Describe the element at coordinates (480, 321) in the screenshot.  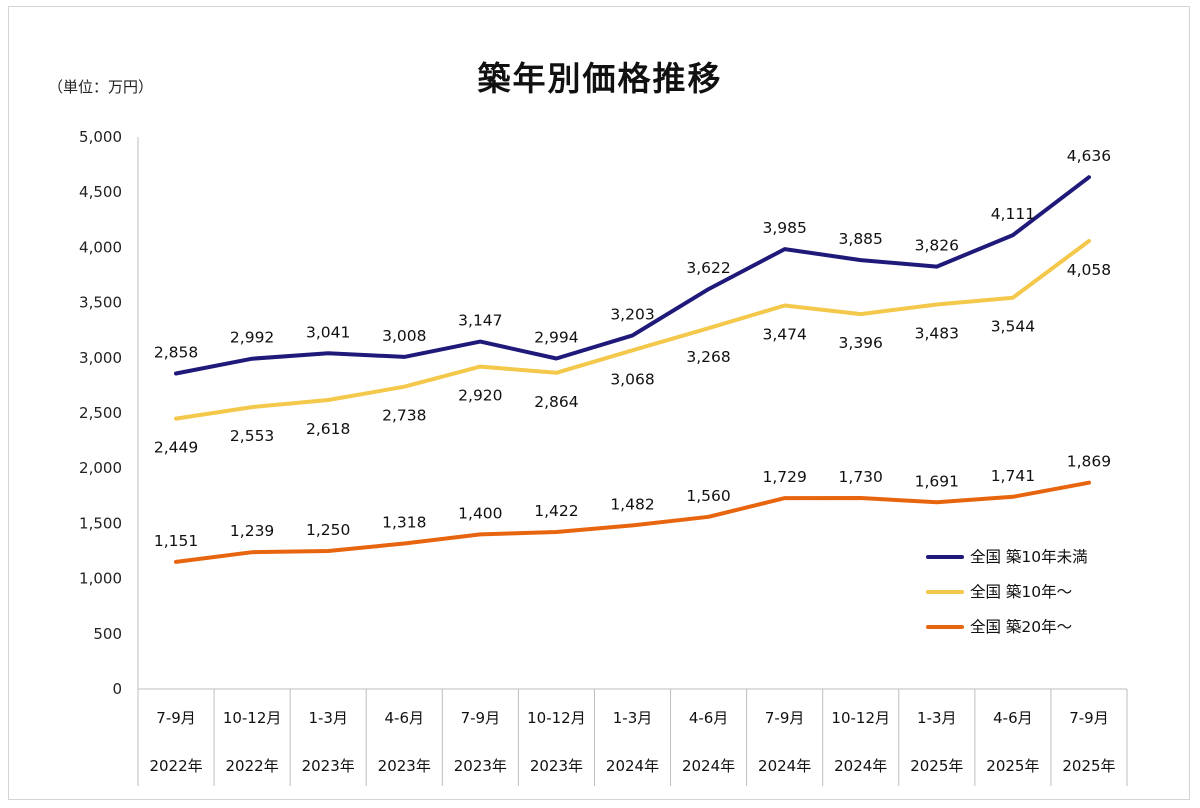
I see `data-label-series-1: 3,147` at that location.